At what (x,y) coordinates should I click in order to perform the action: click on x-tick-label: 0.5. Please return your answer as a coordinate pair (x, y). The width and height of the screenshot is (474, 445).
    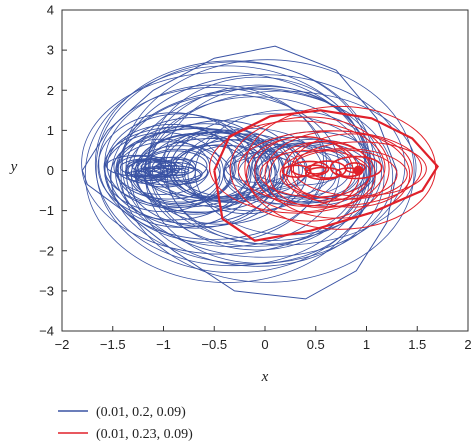
    Looking at the image, I should click on (316, 344).